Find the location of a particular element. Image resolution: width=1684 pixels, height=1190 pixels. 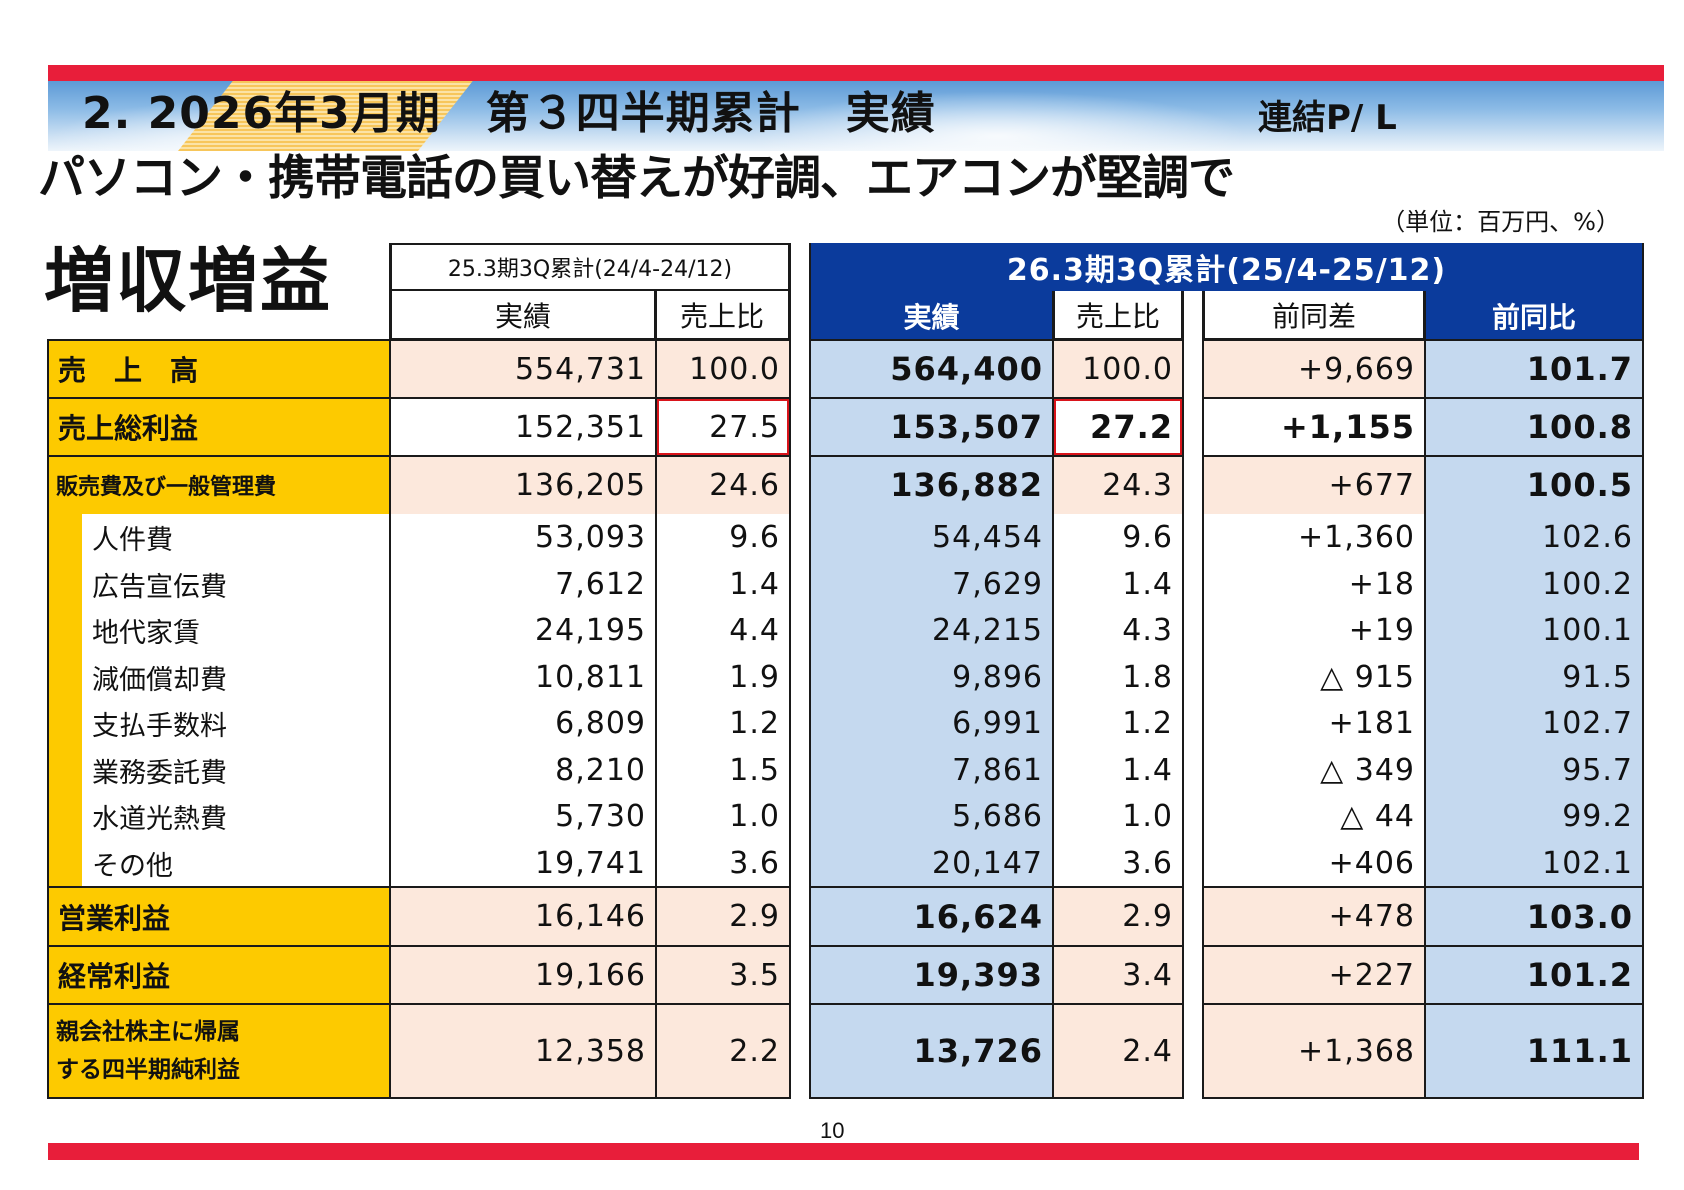

cell-yoy-ratio: 102.6 is located at coordinates (1534, 537).